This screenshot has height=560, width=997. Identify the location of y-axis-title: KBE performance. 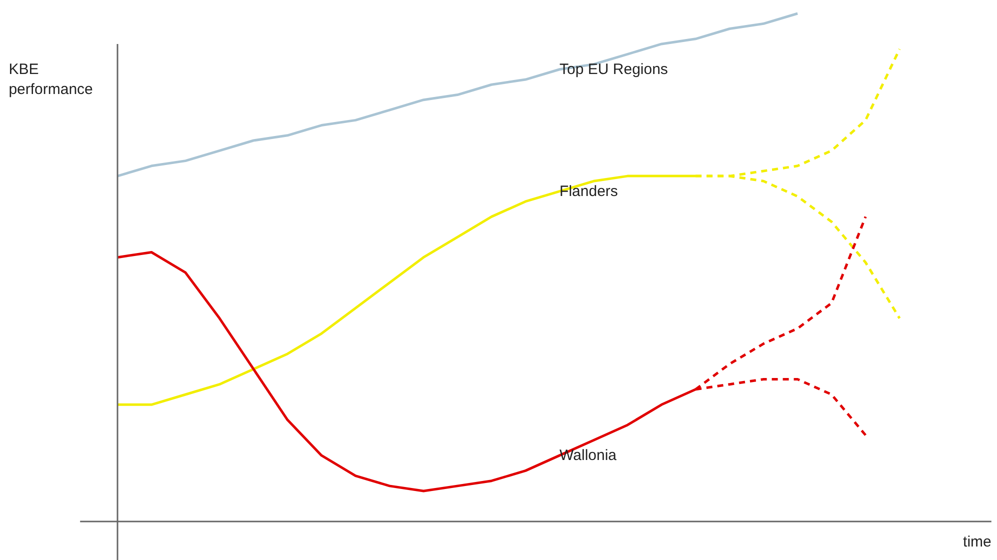
(50, 79).